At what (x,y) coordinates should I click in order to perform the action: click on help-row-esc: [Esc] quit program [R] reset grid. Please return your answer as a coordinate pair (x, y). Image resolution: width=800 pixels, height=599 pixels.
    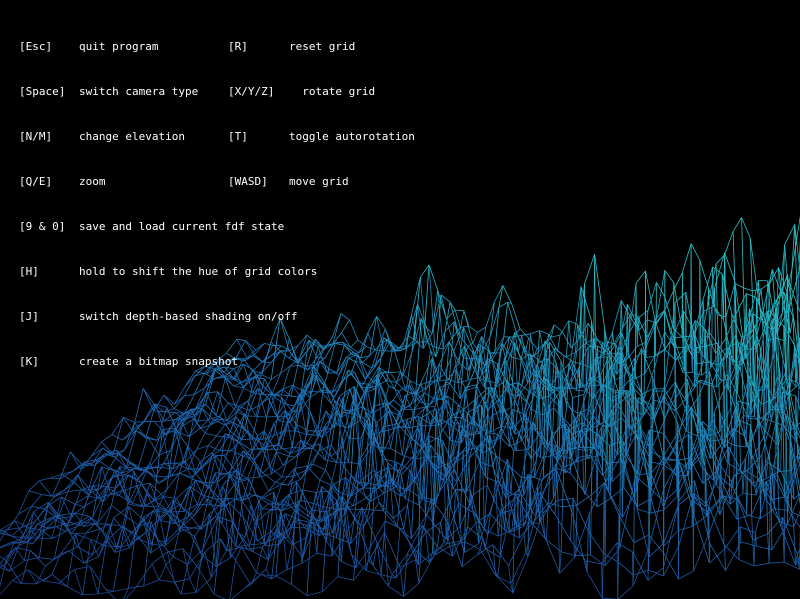
    Looking at the image, I should click on (187, 46).